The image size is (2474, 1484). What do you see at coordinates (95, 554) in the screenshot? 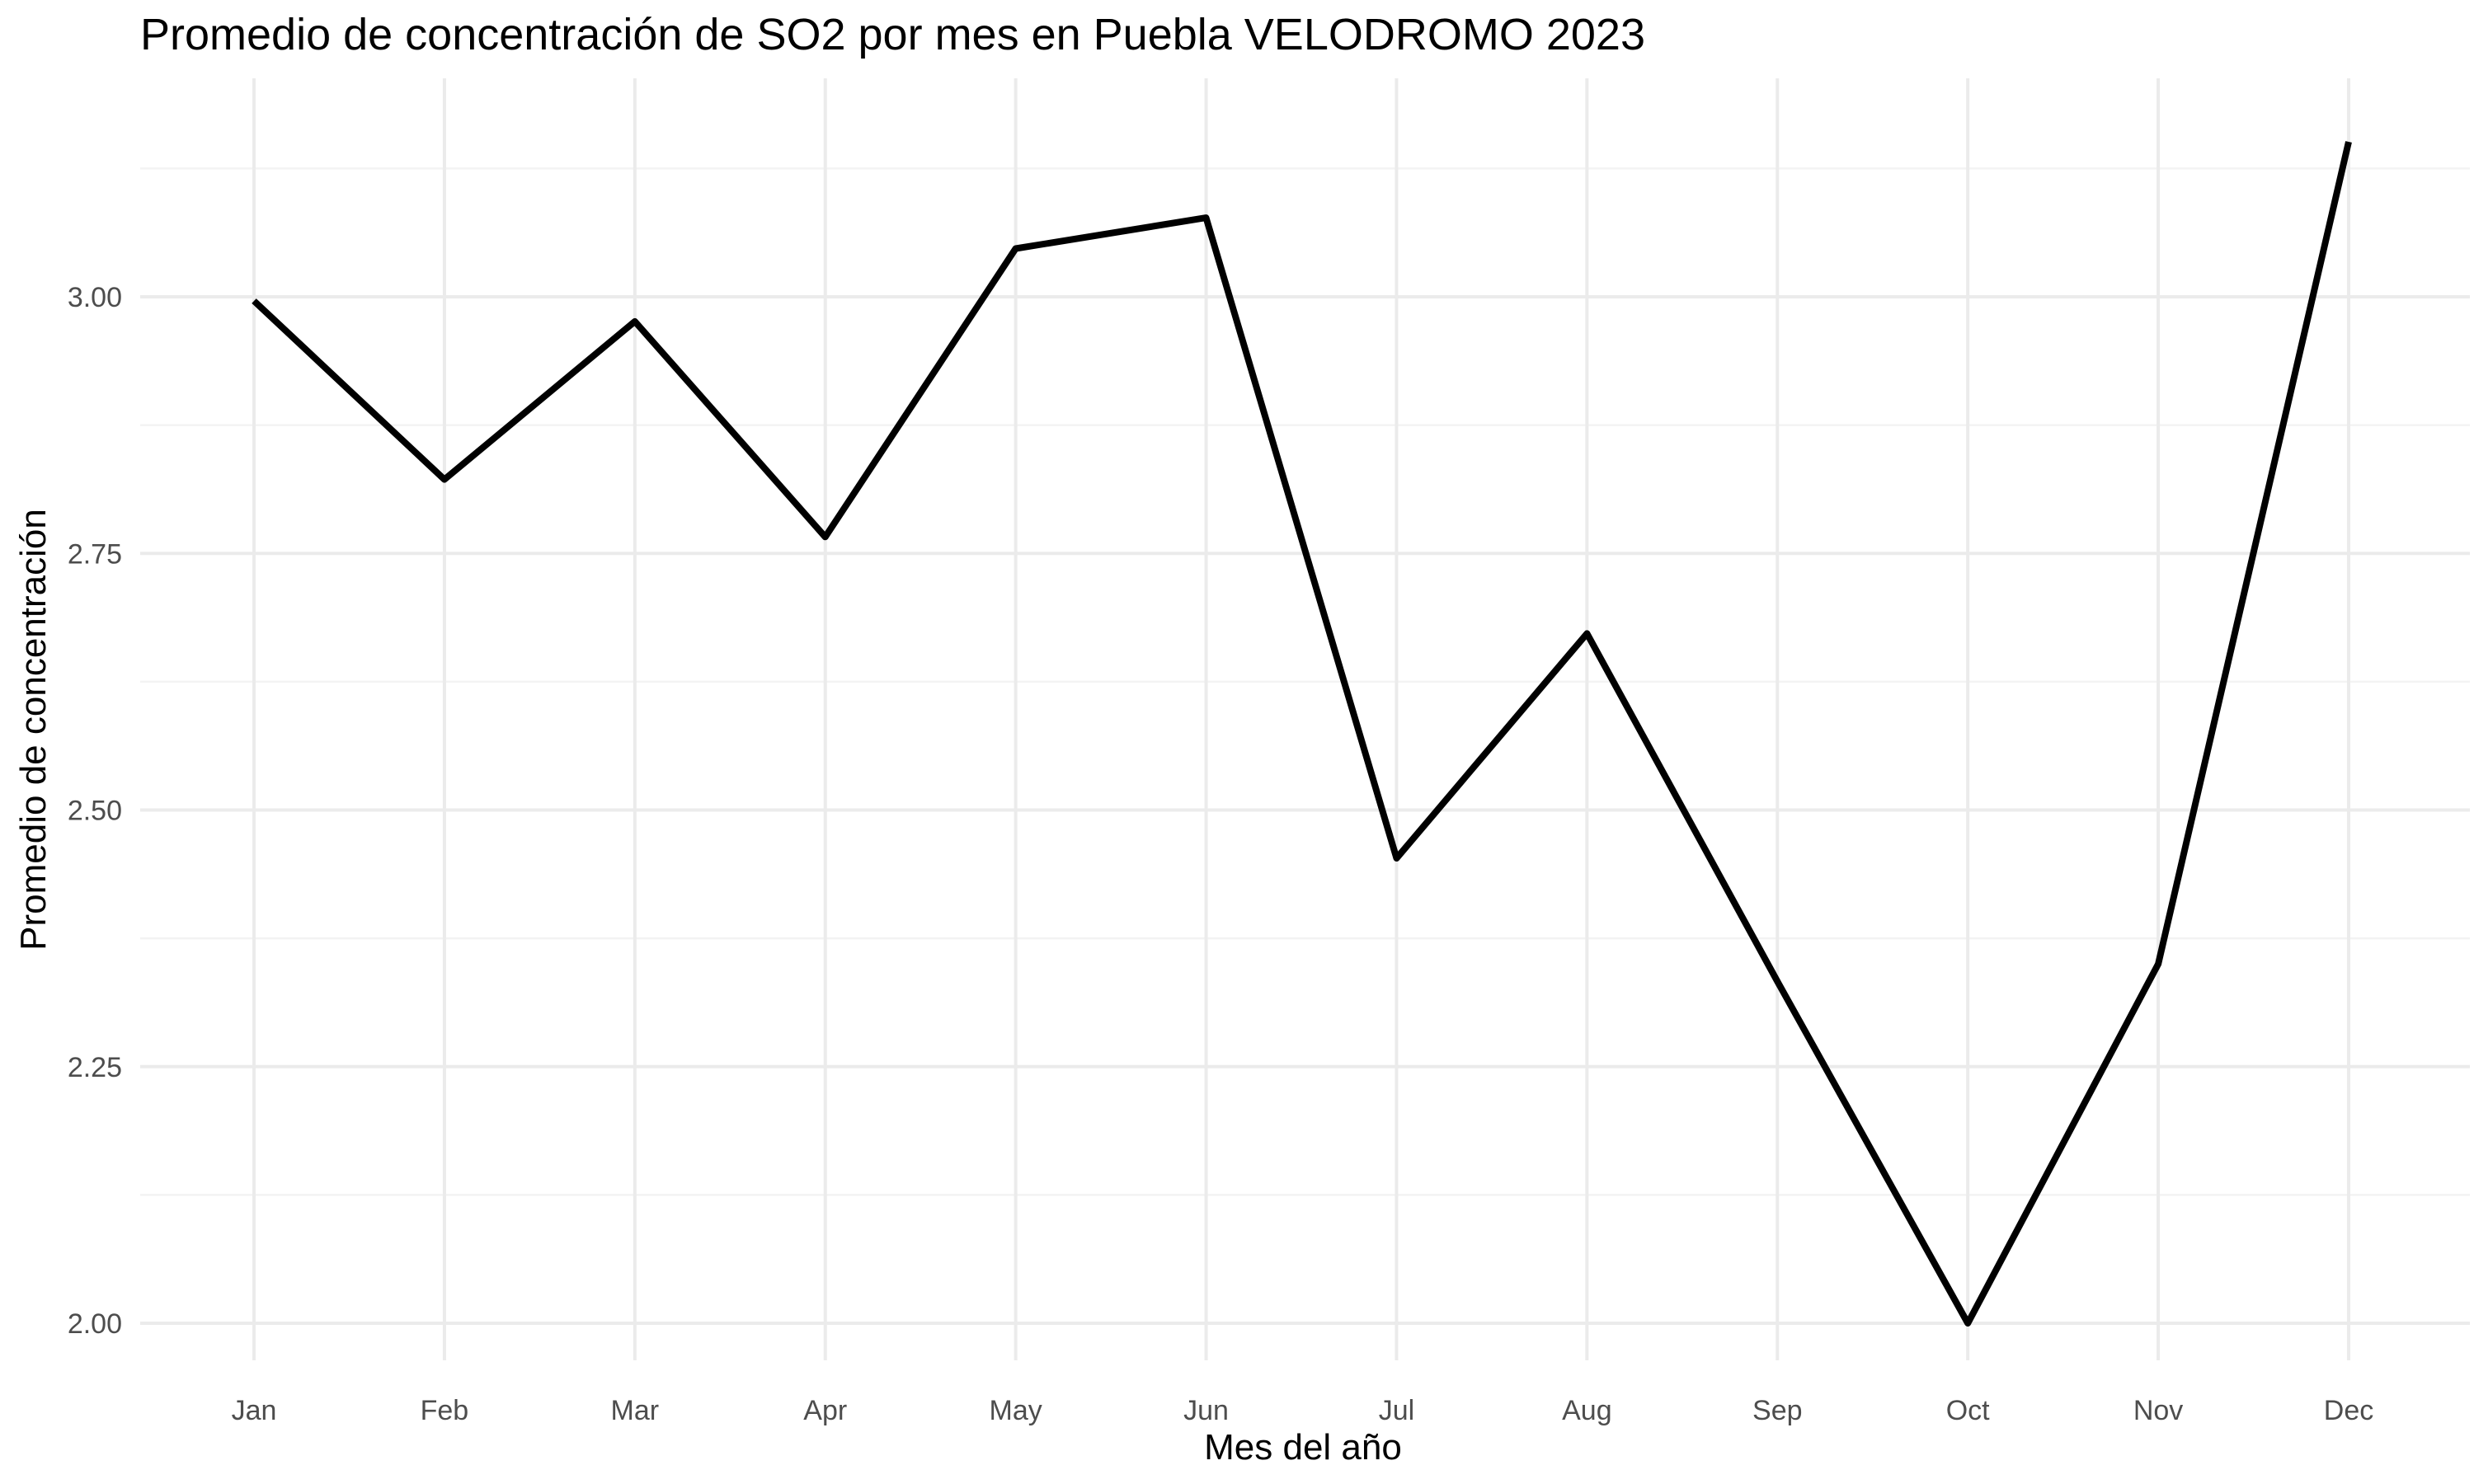
I see `y-tick-label: 2.75` at bounding box center [95, 554].